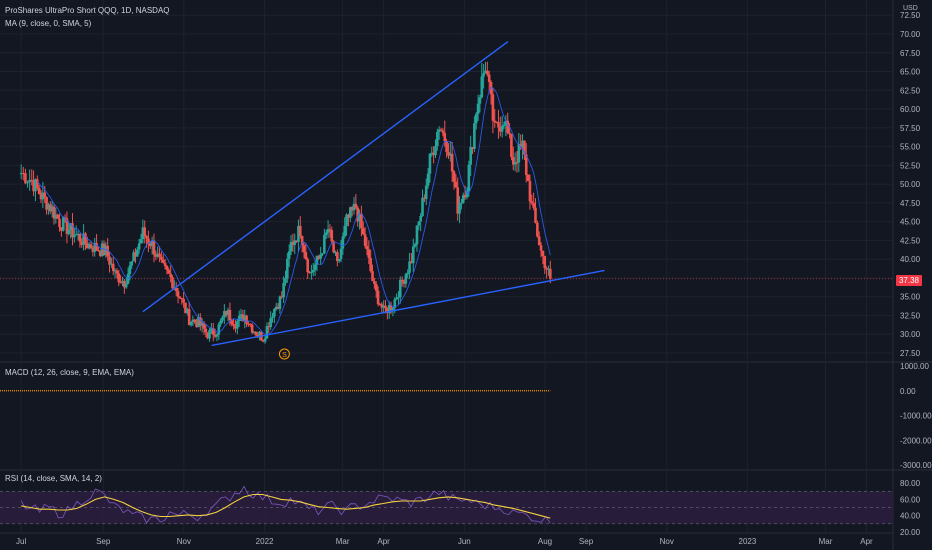 The image size is (932, 550). What do you see at coordinates (48, 23) in the screenshot?
I see `ma-legend: MA (9, close, 0, SMA, 5)` at bounding box center [48, 23].